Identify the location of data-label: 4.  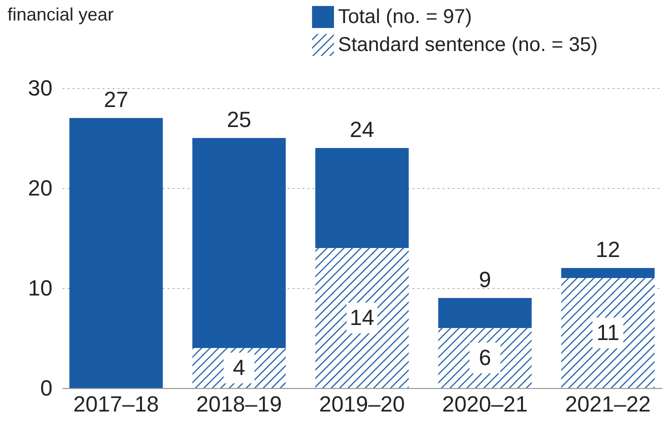
(239, 367).